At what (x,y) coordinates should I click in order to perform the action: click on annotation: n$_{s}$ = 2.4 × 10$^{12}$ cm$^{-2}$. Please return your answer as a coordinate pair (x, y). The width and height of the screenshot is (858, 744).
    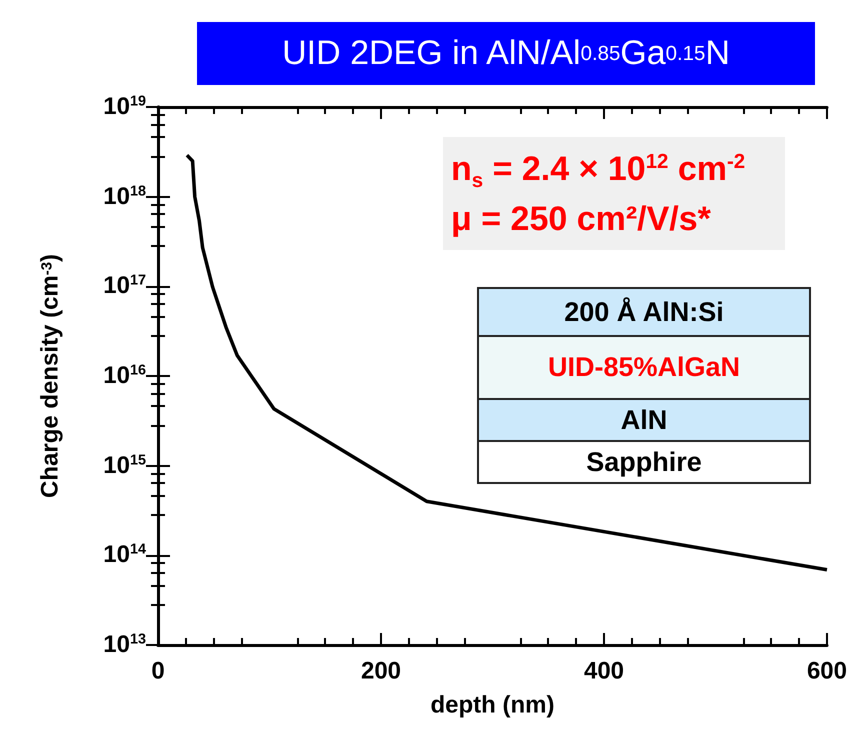
    Looking at the image, I should click on (598, 170).